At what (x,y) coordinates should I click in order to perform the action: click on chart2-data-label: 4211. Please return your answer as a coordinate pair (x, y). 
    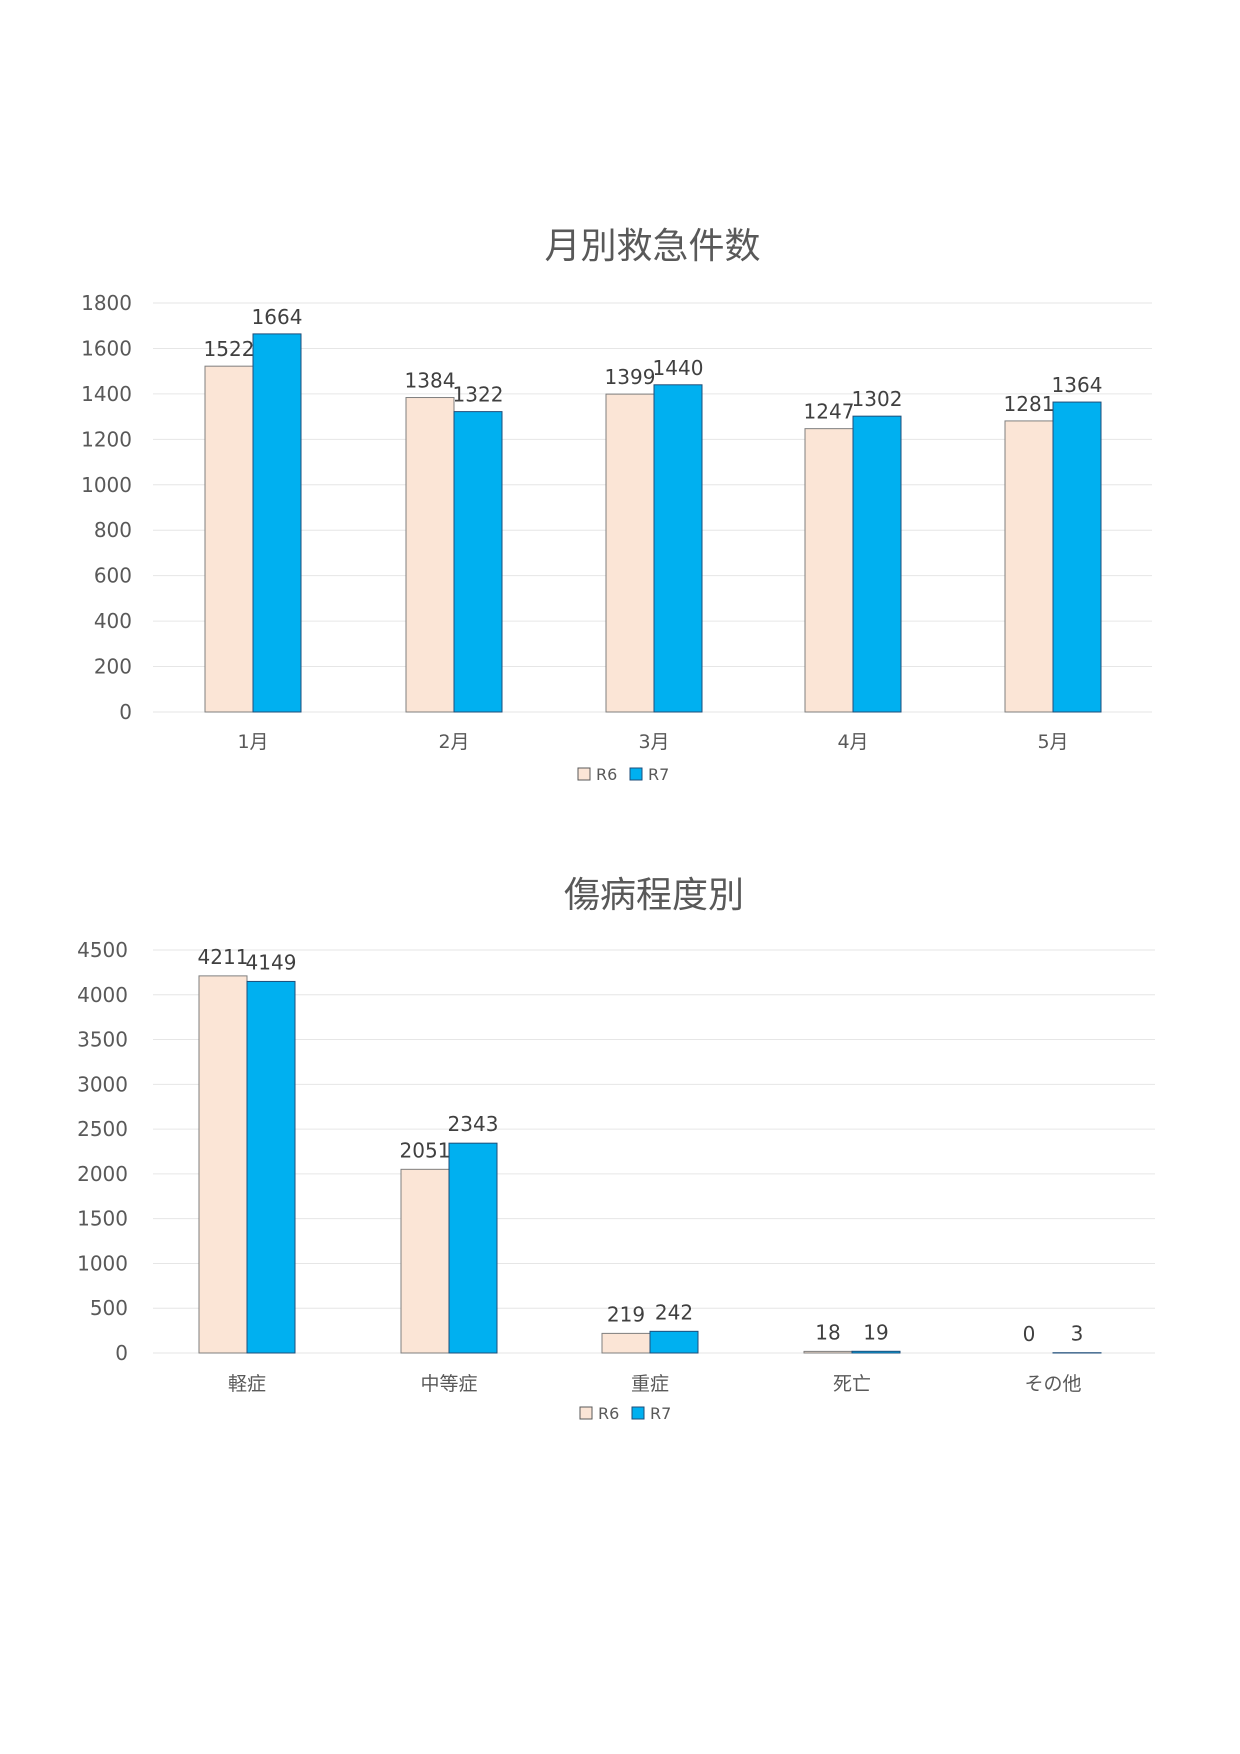
    Looking at the image, I should click on (223, 957).